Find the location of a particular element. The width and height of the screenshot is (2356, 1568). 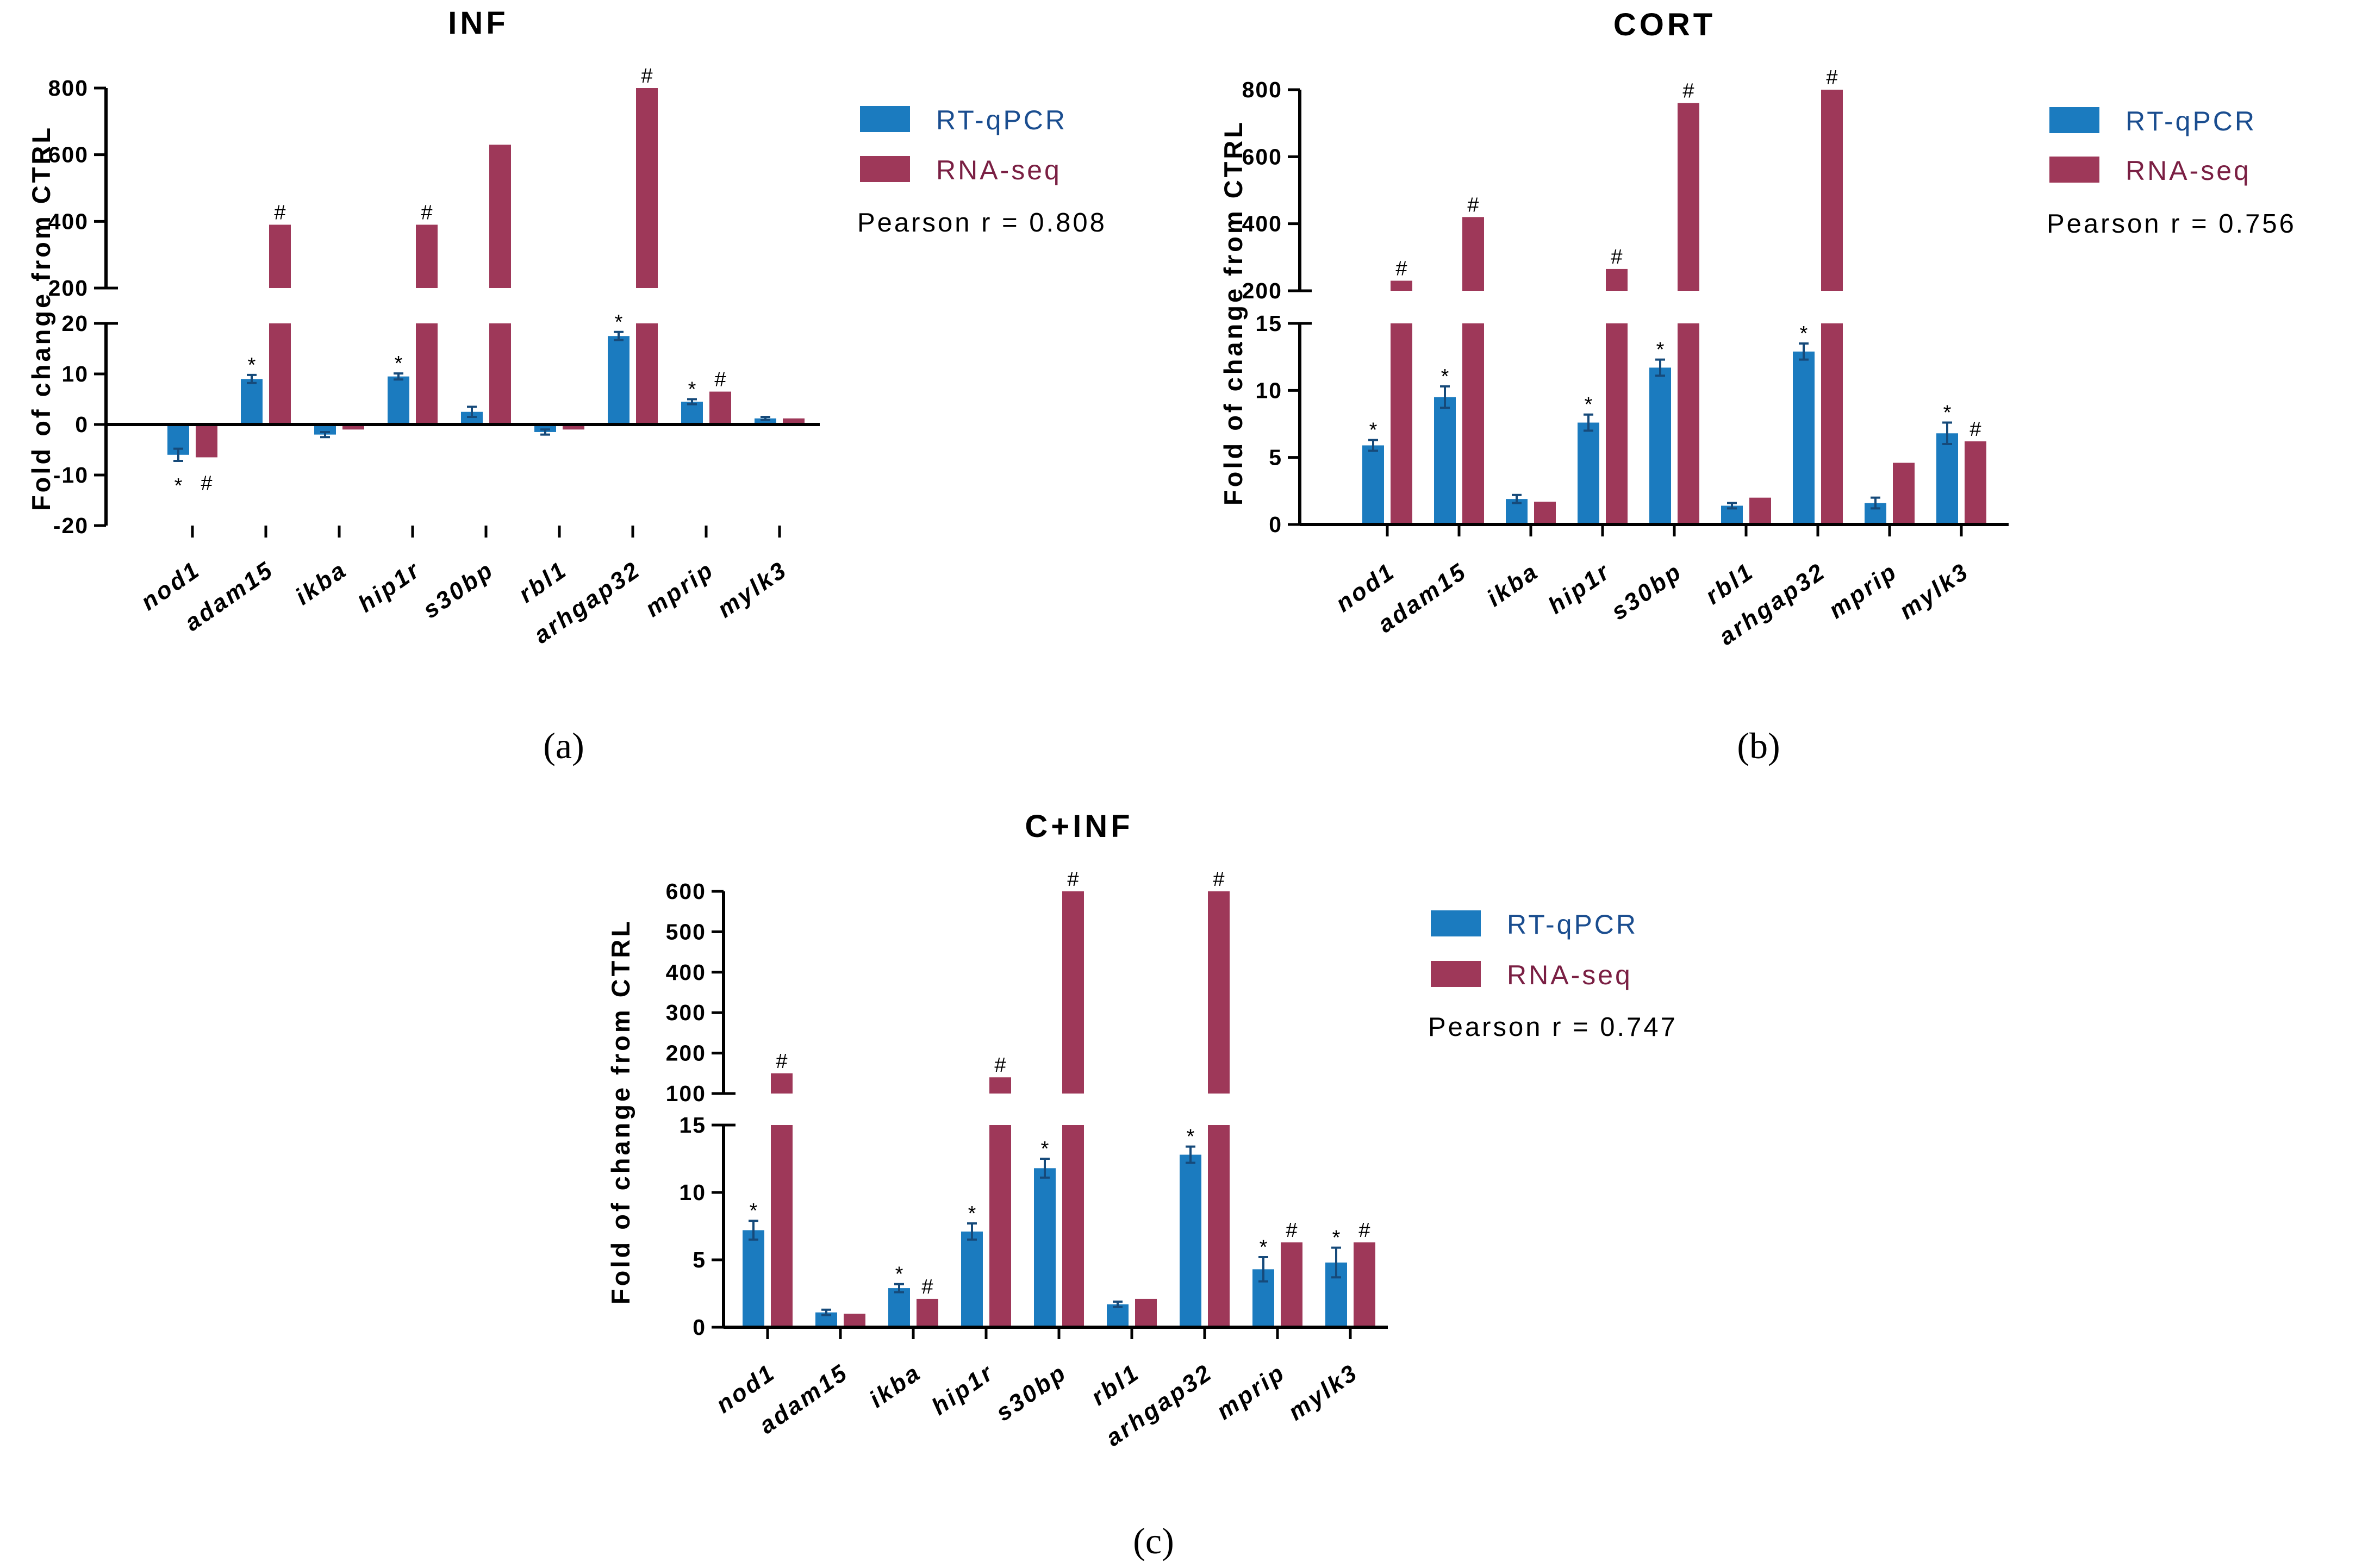

y-axis-label: Fold of change from CTRL is located at coordinates (620, 1111).